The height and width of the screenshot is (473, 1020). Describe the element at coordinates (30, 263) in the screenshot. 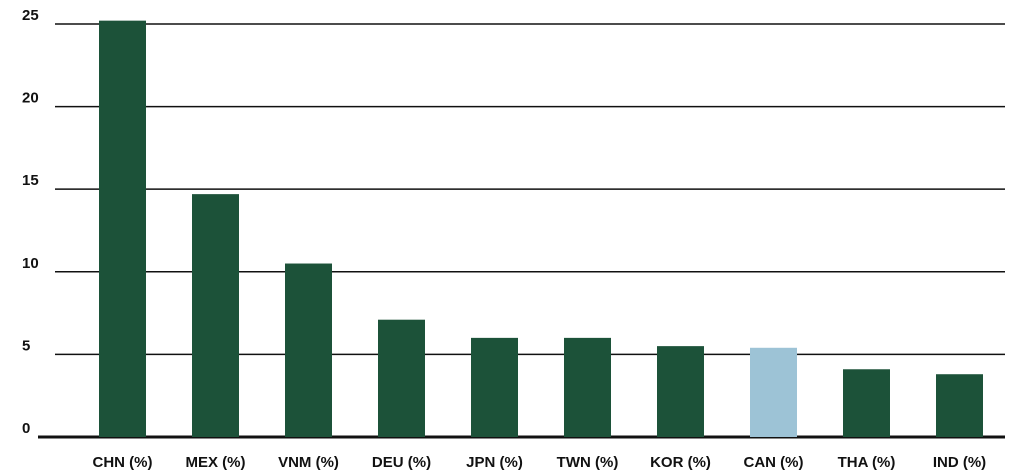

I see `y-tick-label: 10` at that location.